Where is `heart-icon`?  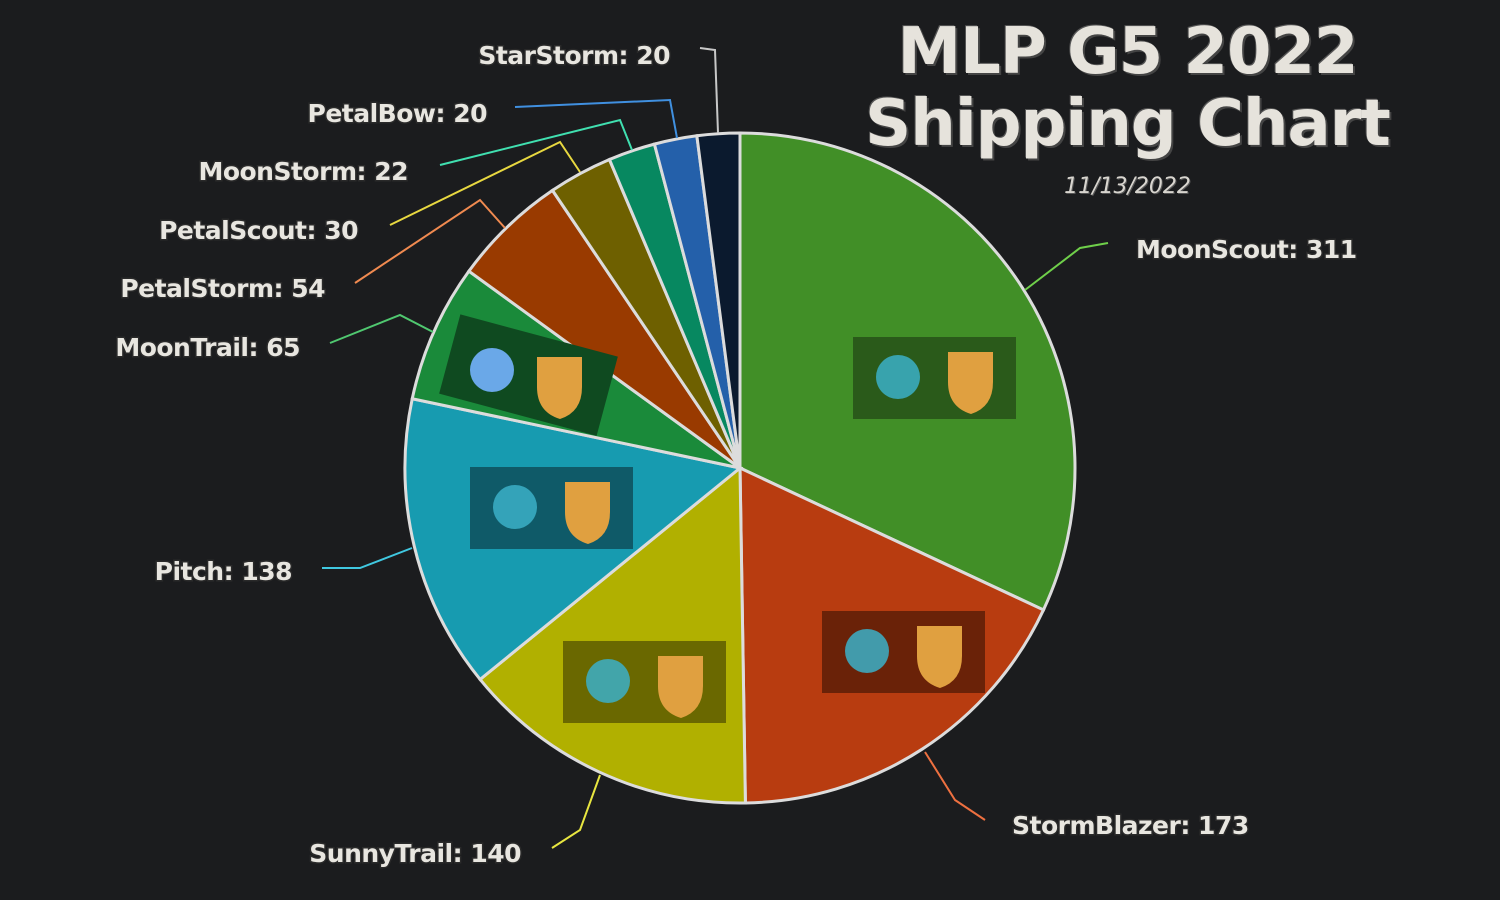 heart-icon is located at coordinates (492, 370).